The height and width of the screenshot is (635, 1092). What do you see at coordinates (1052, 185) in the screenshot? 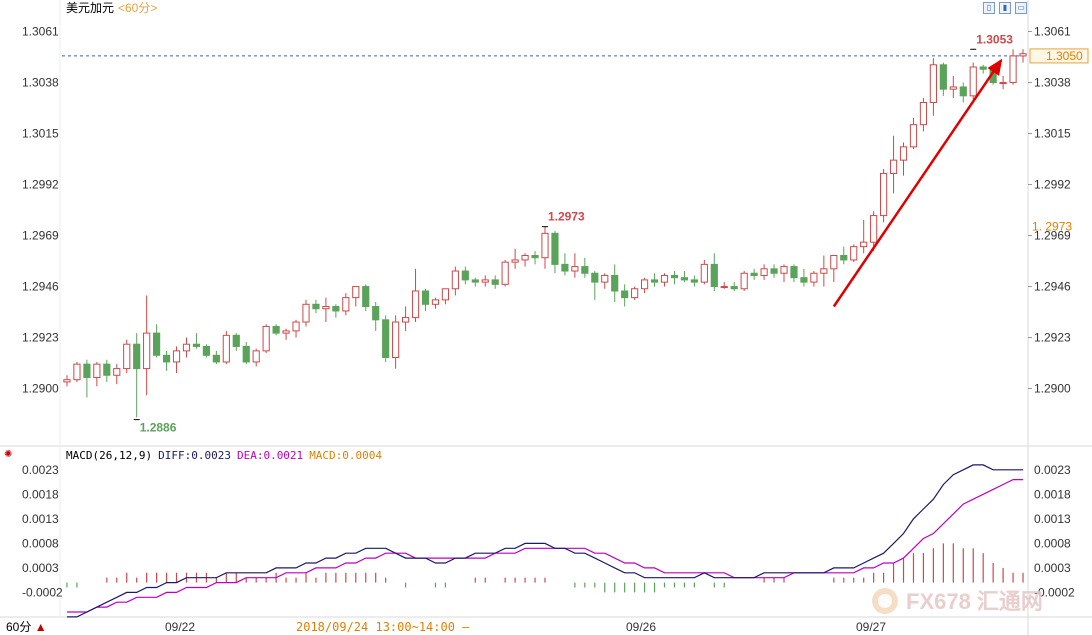
I see `price-axis-label-right: 1.2992` at bounding box center [1052, 185].